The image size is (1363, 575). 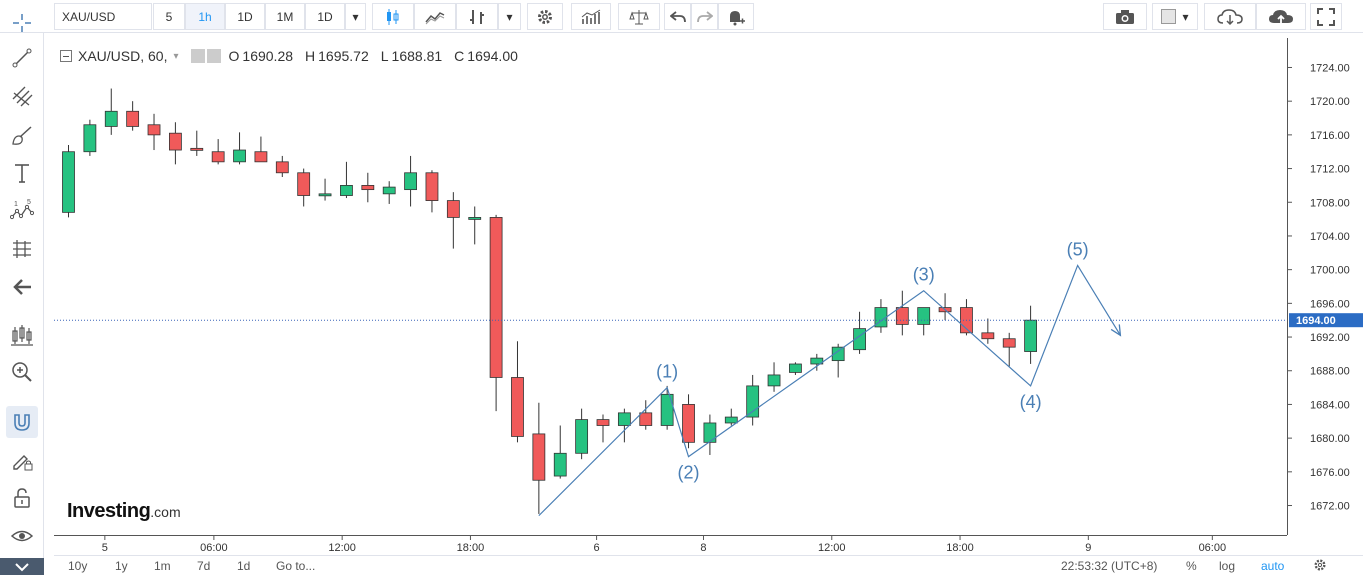 I want to click on legend-settings-icon, so click(x=197, y=56).